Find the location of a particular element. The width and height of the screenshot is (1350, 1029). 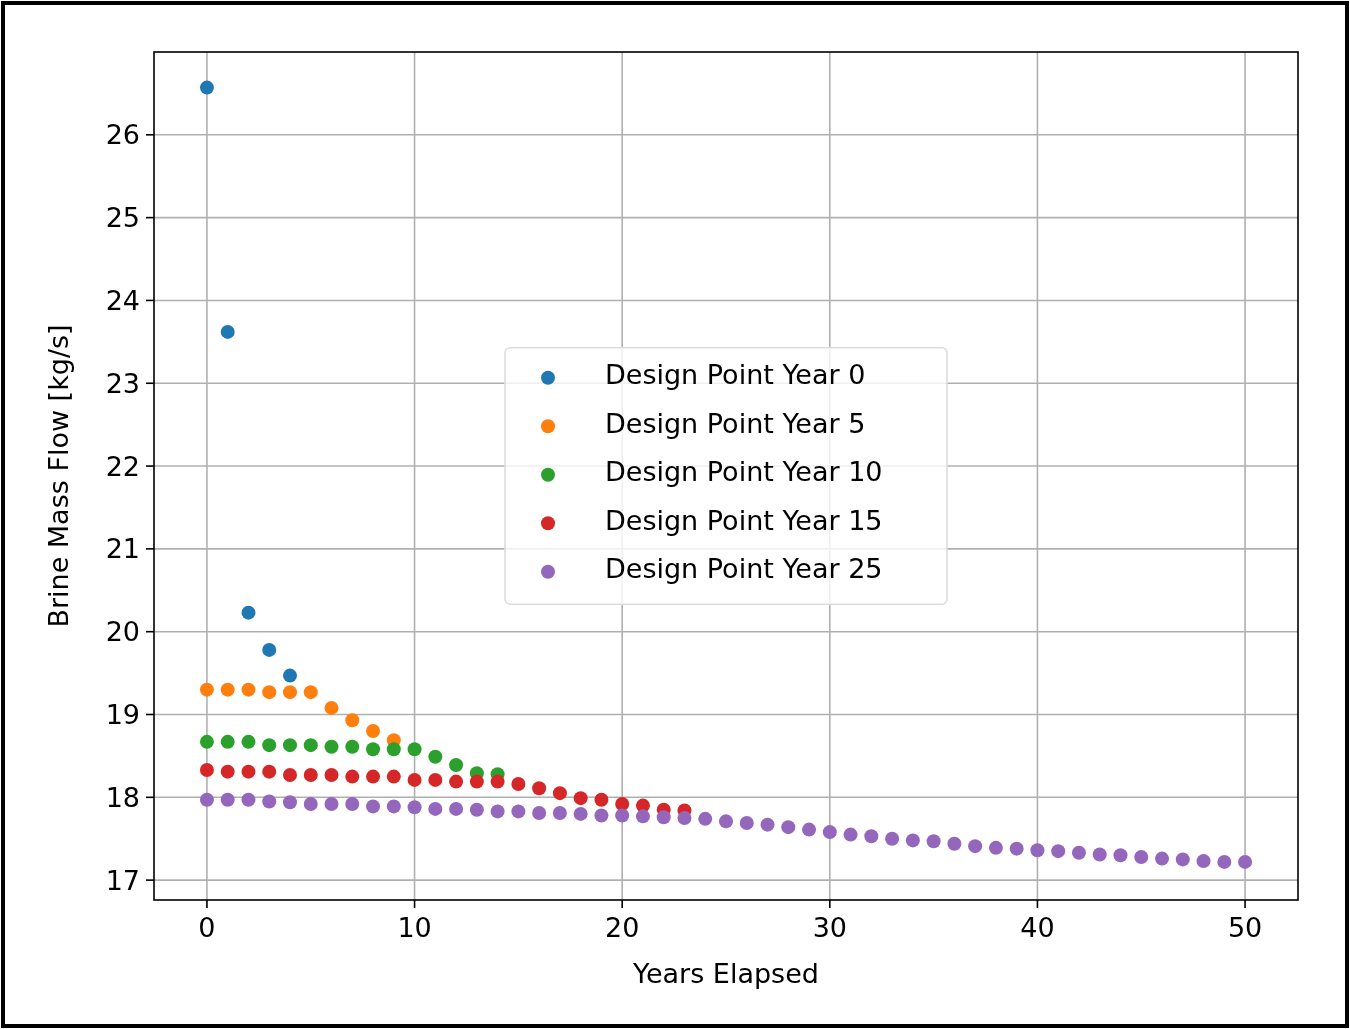

y-tick-label: 21 is located at coordinates (122, 549).